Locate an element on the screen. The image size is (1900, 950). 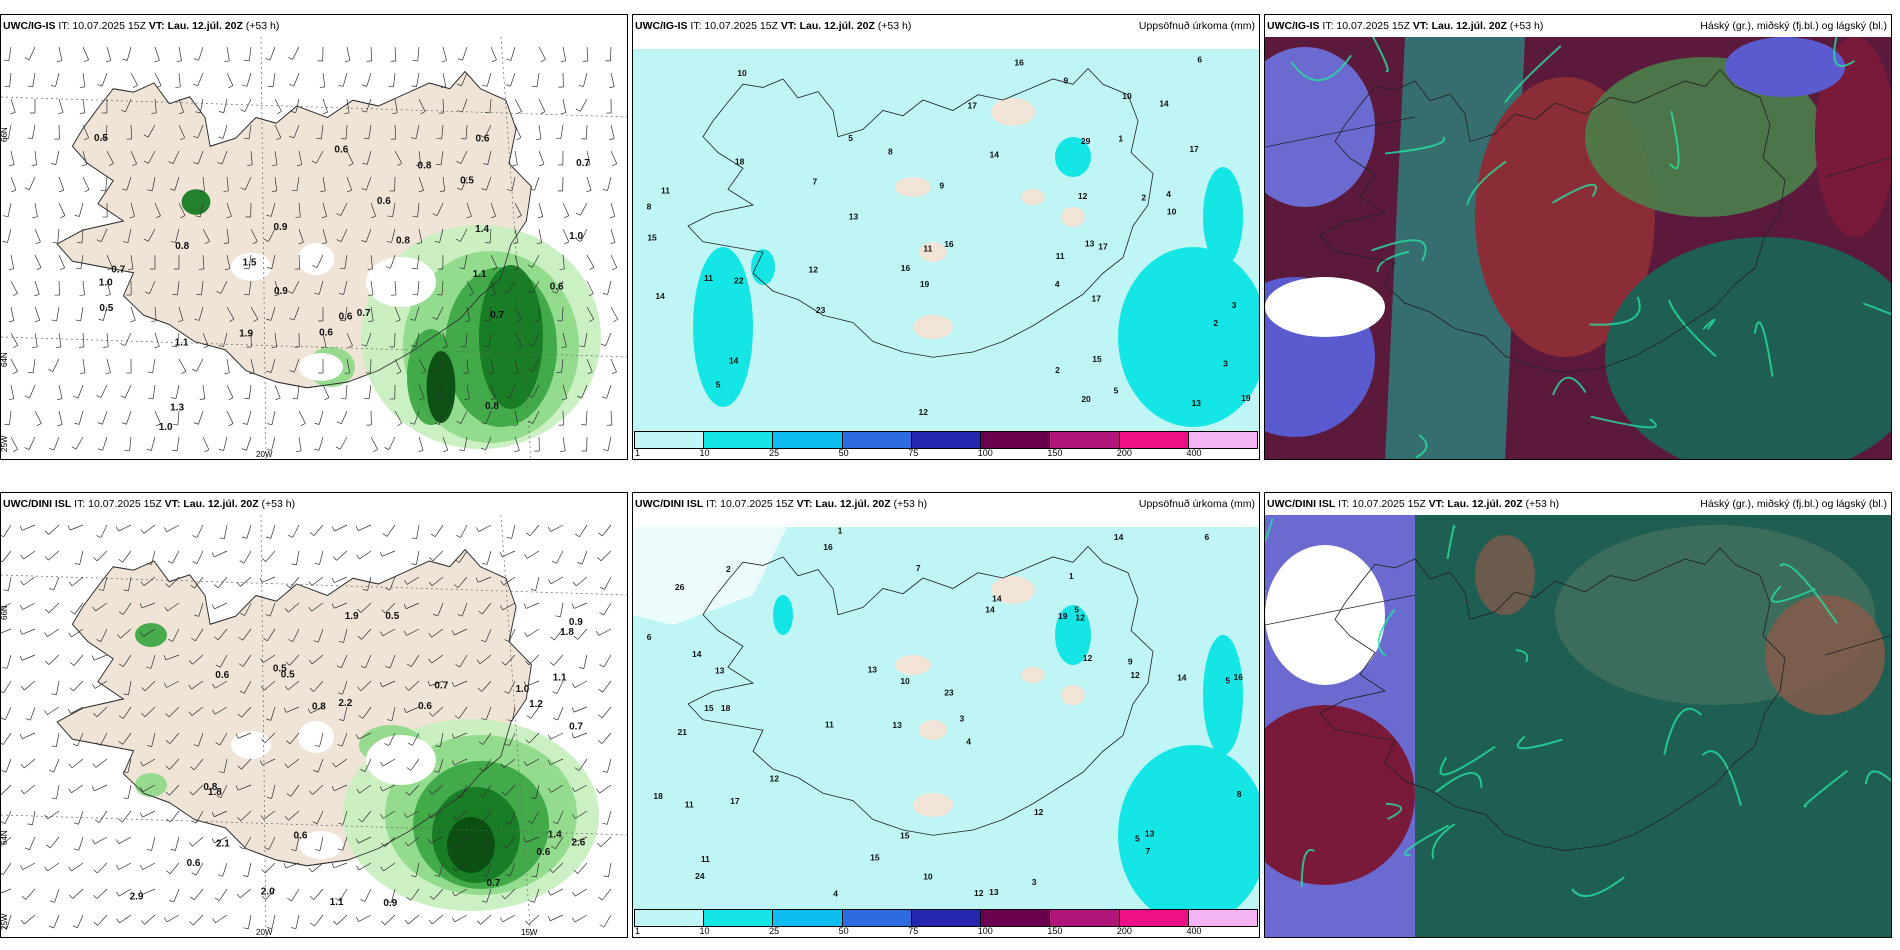
precip-high-area is located at coordinates (763, 267).